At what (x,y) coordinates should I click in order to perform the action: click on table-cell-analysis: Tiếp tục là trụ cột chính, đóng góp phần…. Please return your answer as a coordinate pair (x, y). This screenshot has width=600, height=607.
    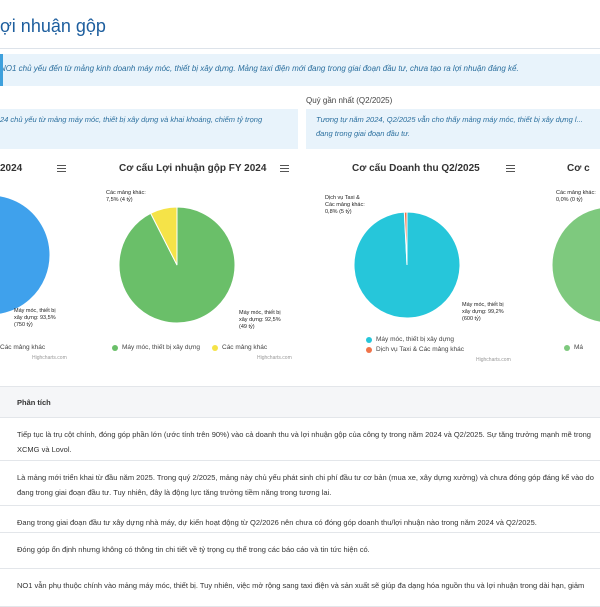
    Looking at the image, I should click on (304, 442).